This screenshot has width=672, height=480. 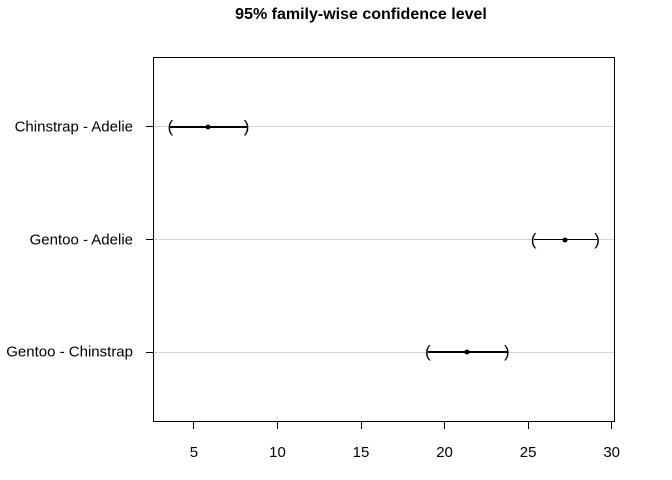 I want to click on y-axis-label: Gentoo - Chinstrap, so click(x=69, y=352).